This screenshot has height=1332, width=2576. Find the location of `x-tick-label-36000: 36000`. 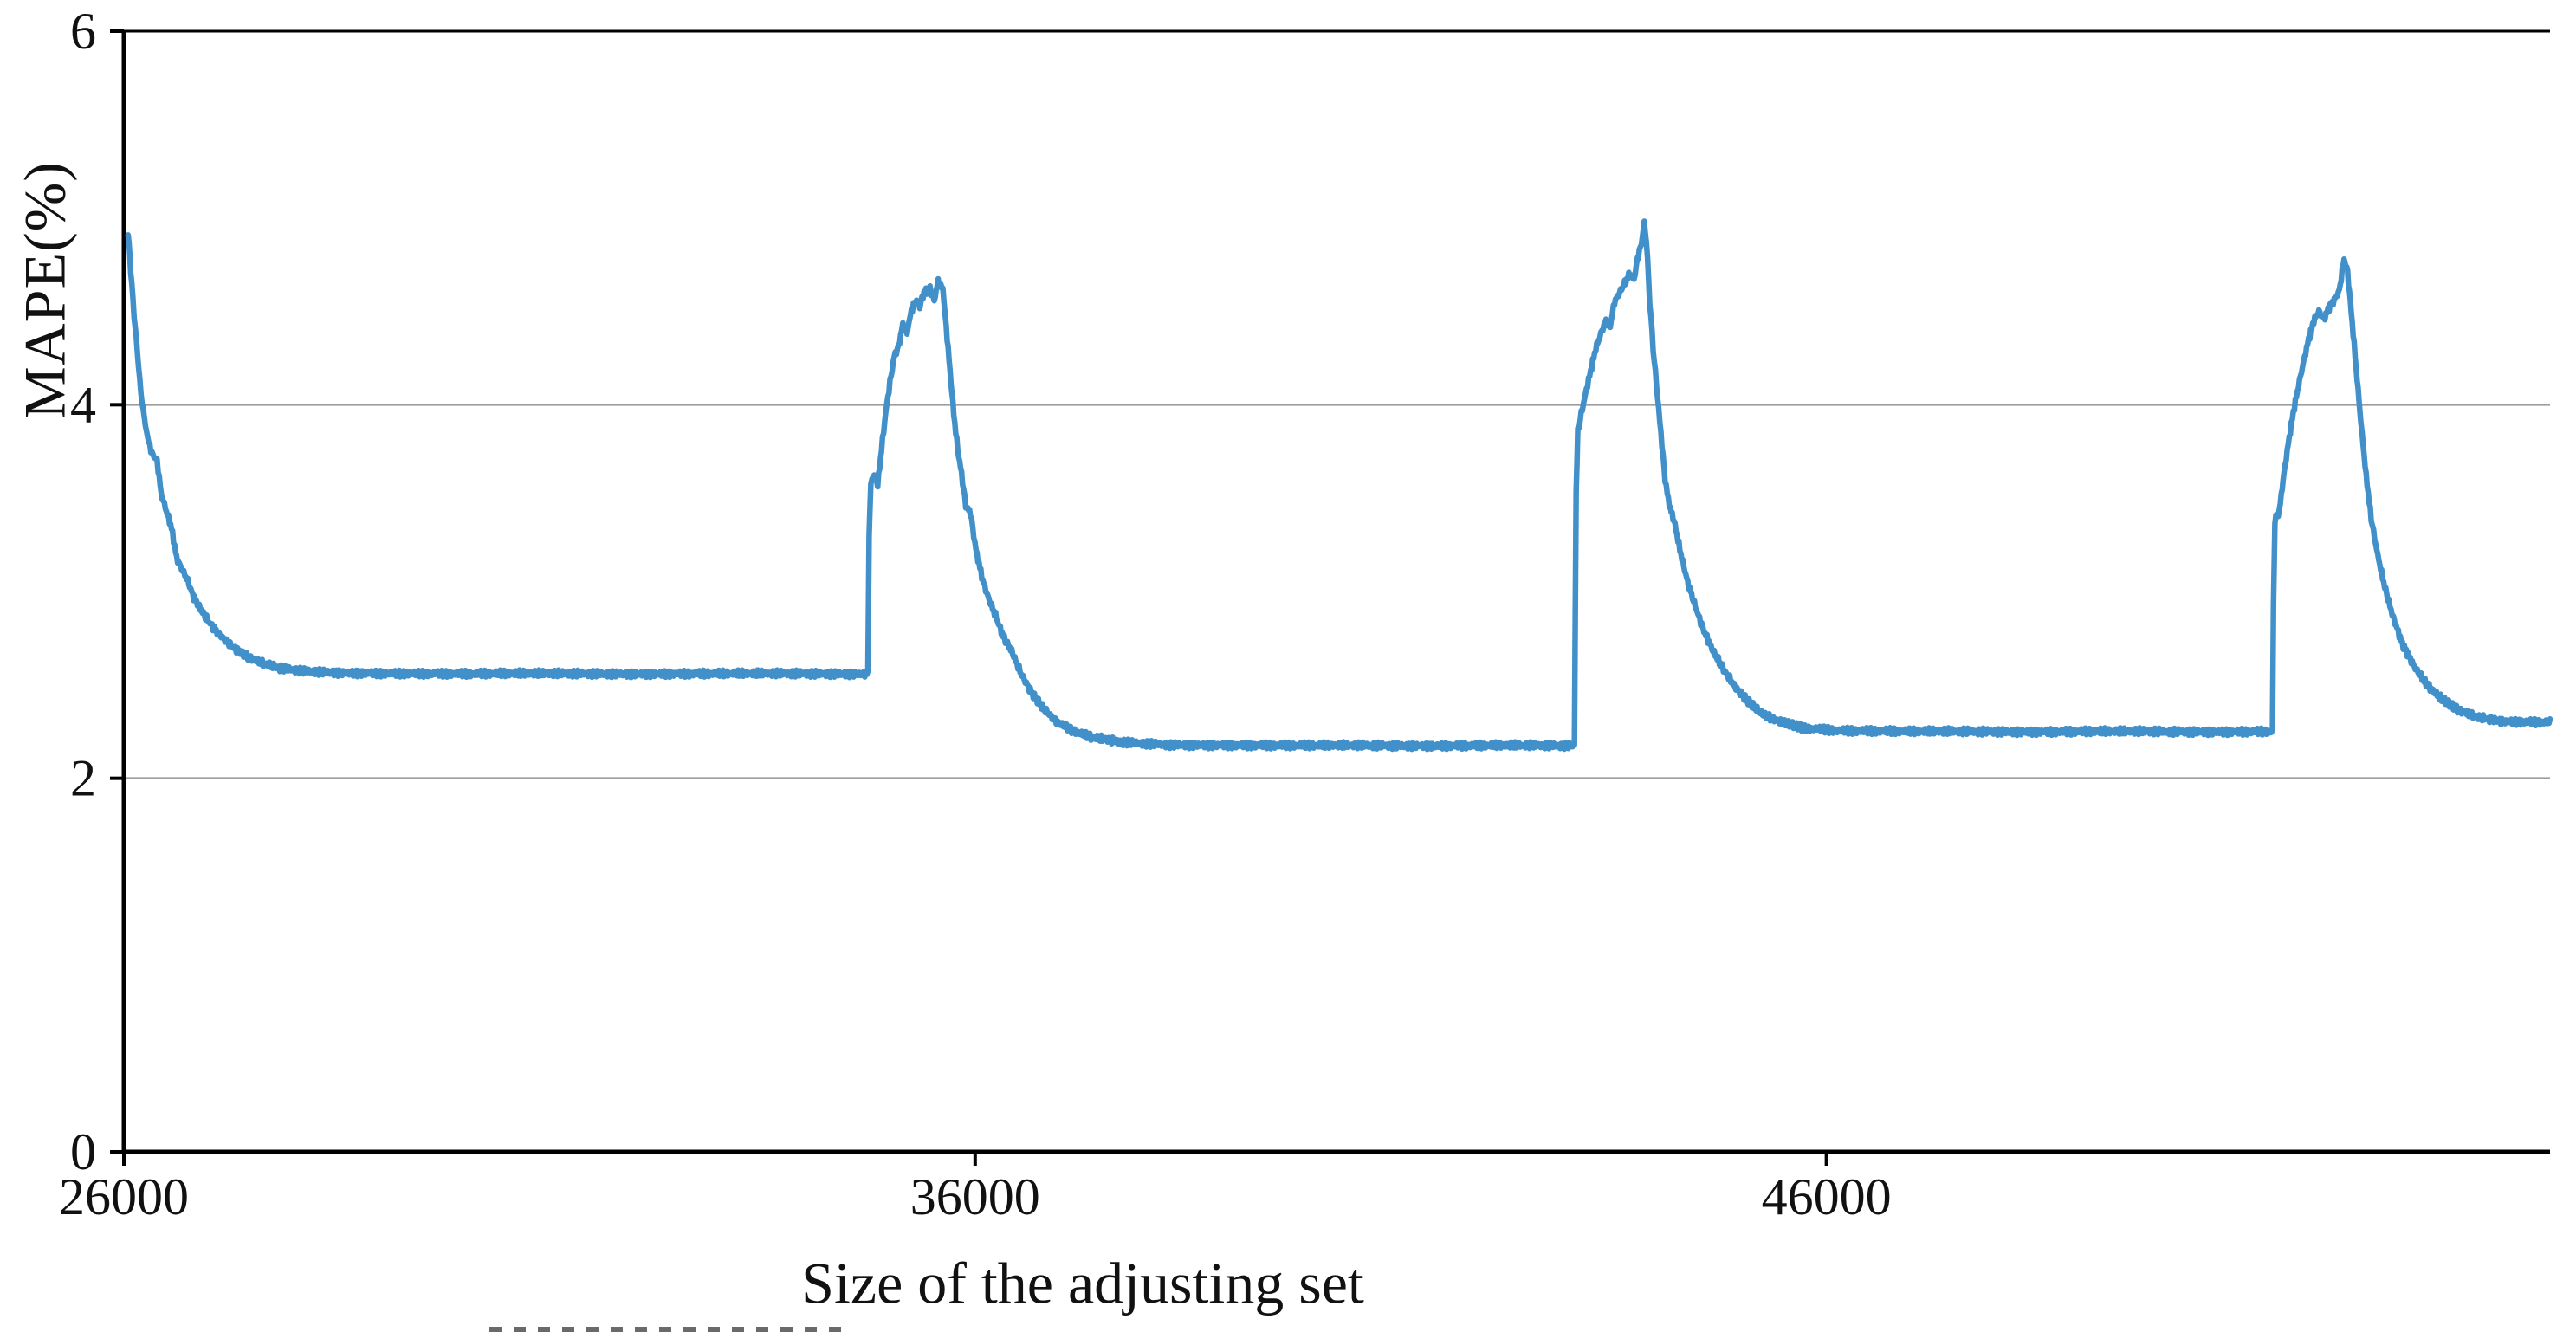

x-tick-label-36000: 36000 is located at coordinates (975, 1196).